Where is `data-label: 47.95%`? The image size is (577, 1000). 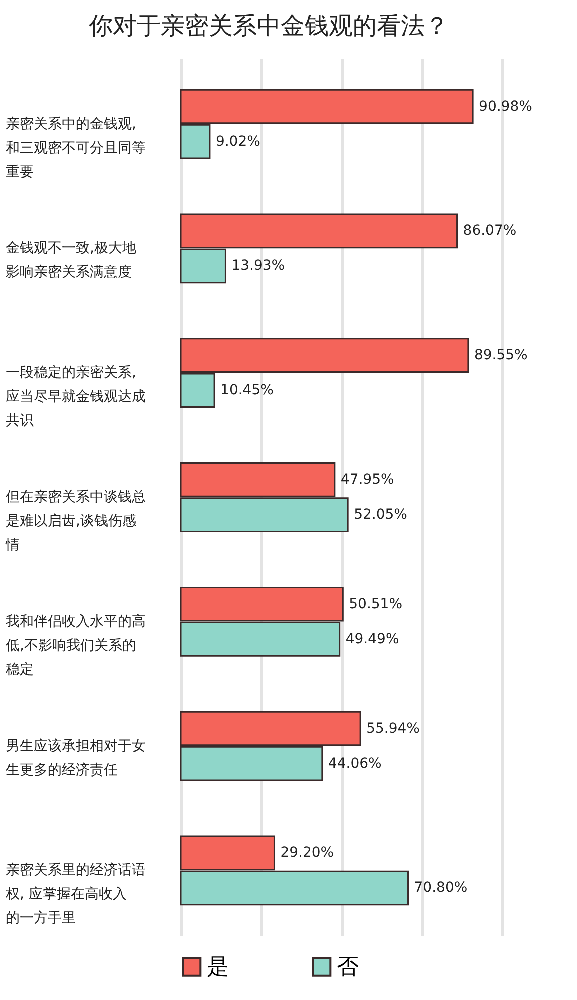 data-label: 47.95% is located at coordinates (367, 480).